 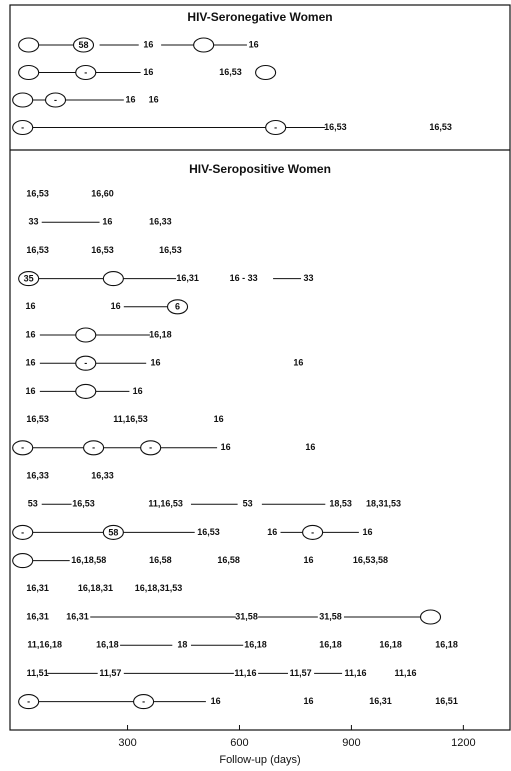 What do you see at coordinates (244, 278) in the screenshot?
I see `hpv-type-label: 16 - 33` at bounding box center [244, 278].